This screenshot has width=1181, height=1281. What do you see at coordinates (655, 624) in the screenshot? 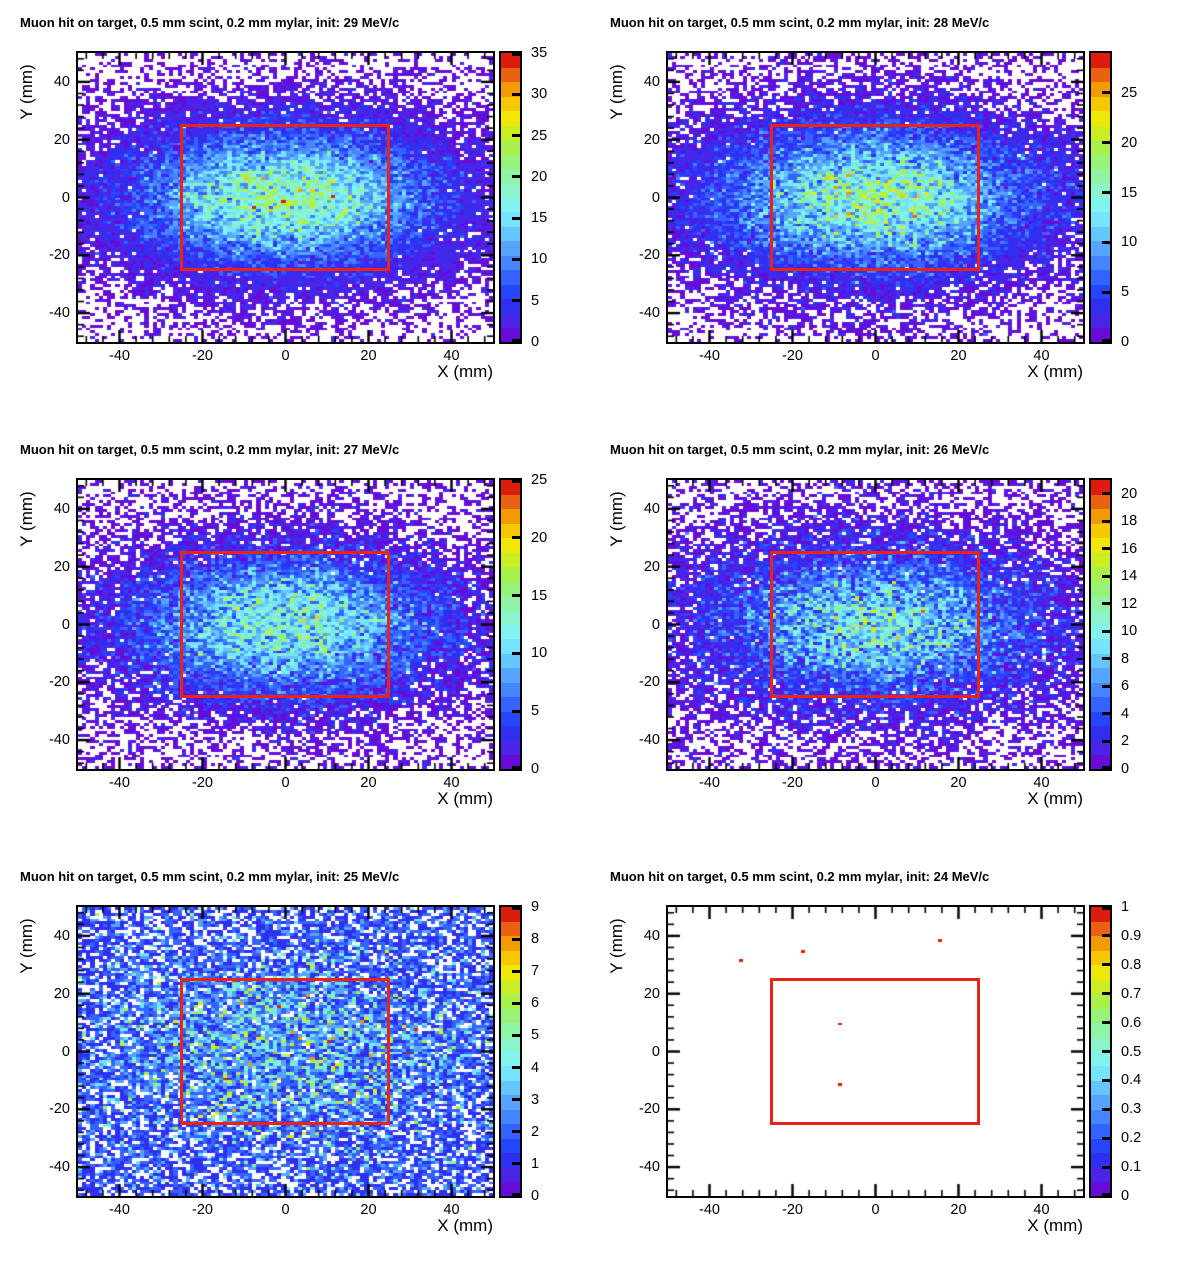
I see `y-tick-label: 0` at bounding box center [655, 624].